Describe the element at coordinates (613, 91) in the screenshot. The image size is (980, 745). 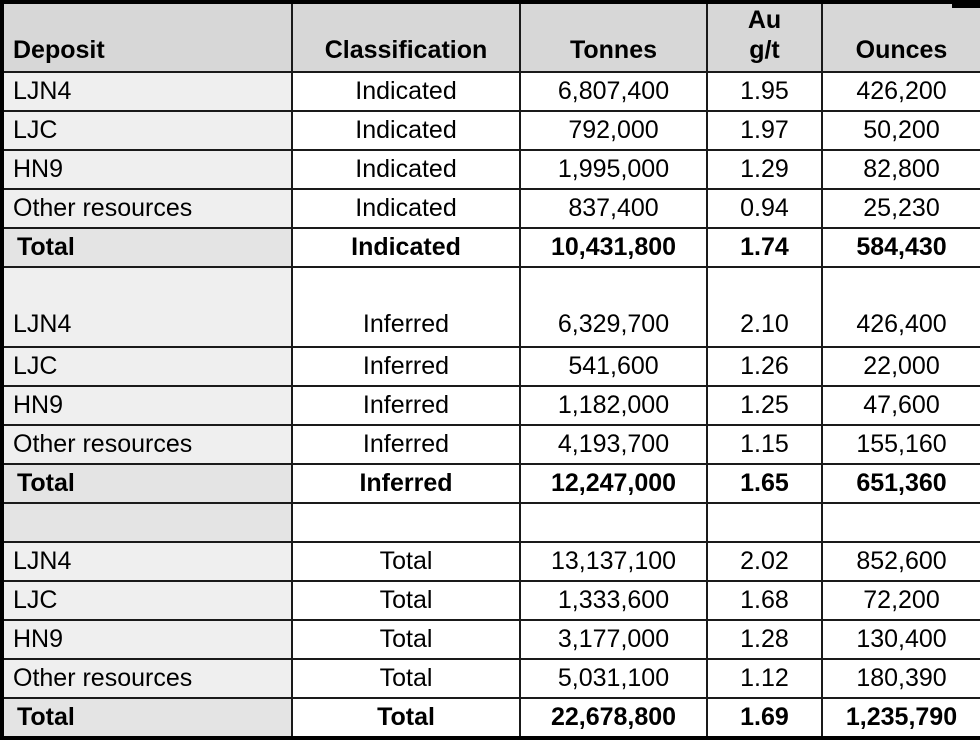
I see `cell-tonnes: 6,807,400` at that location.